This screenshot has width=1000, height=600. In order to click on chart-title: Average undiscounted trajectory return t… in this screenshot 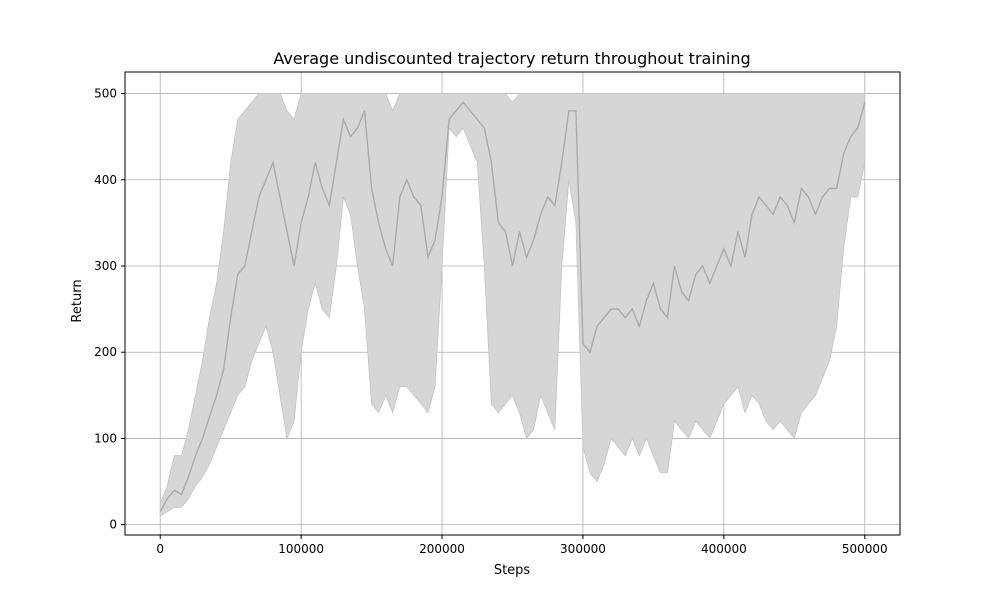, I will do `click(511, 58)`.